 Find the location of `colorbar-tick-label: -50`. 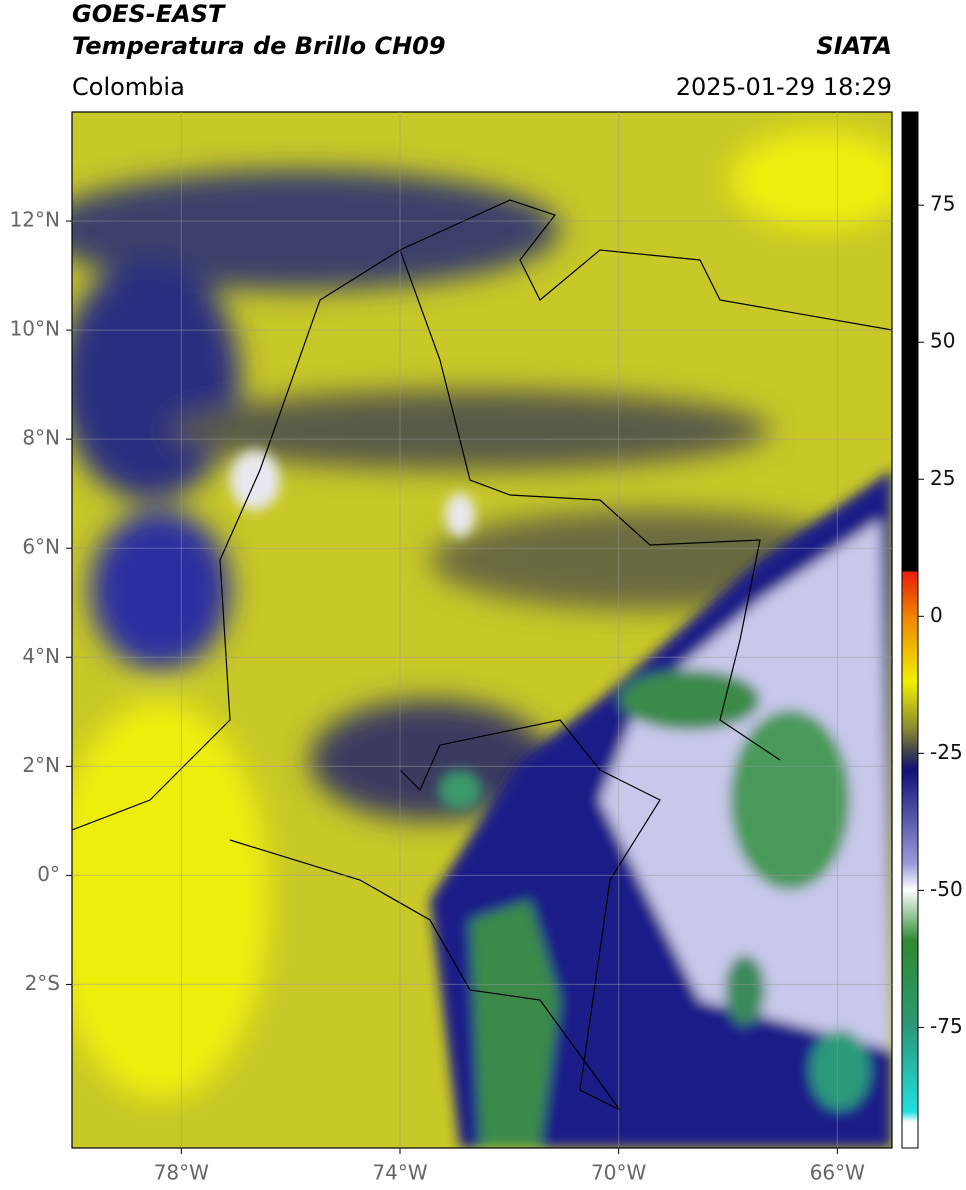

colorbar-tick-label: -50 is located at coordinates (946, 889).